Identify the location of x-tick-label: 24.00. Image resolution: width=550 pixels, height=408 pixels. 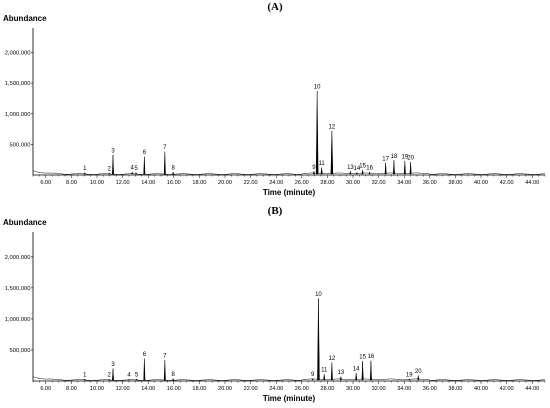
(276, 389).